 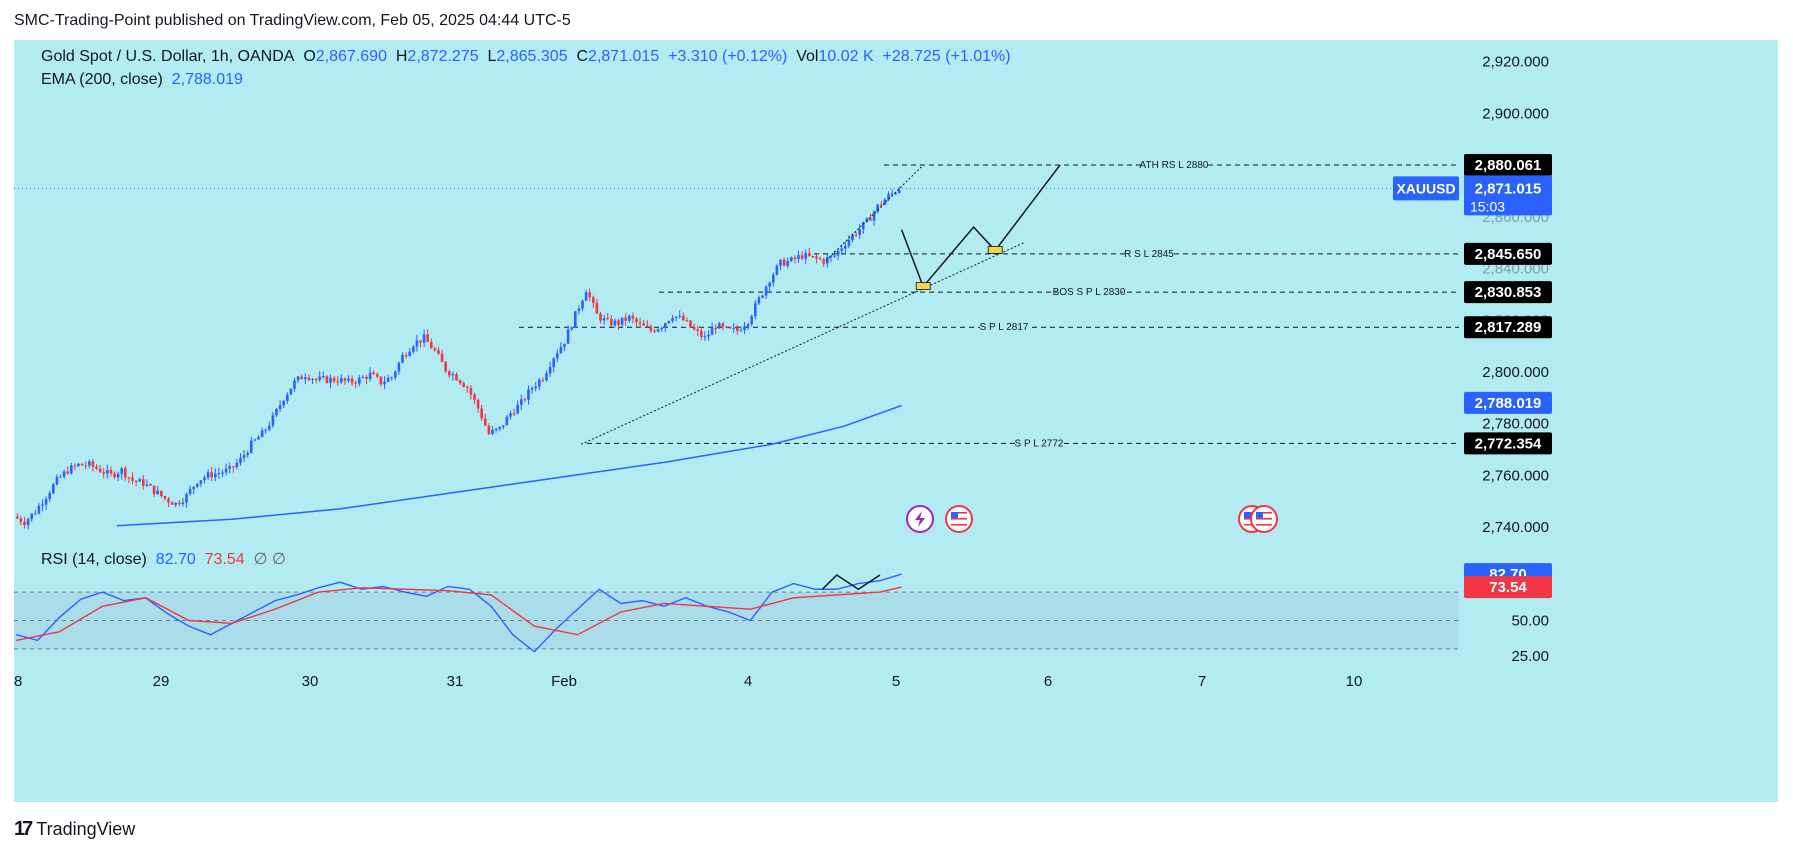 What do you see at coordinates (163, 559) in the screenshot?
I see `rsi-legend: RSI (14, close) 82.70 73.54 ∅ ∅` at bounding box center [163, 559].